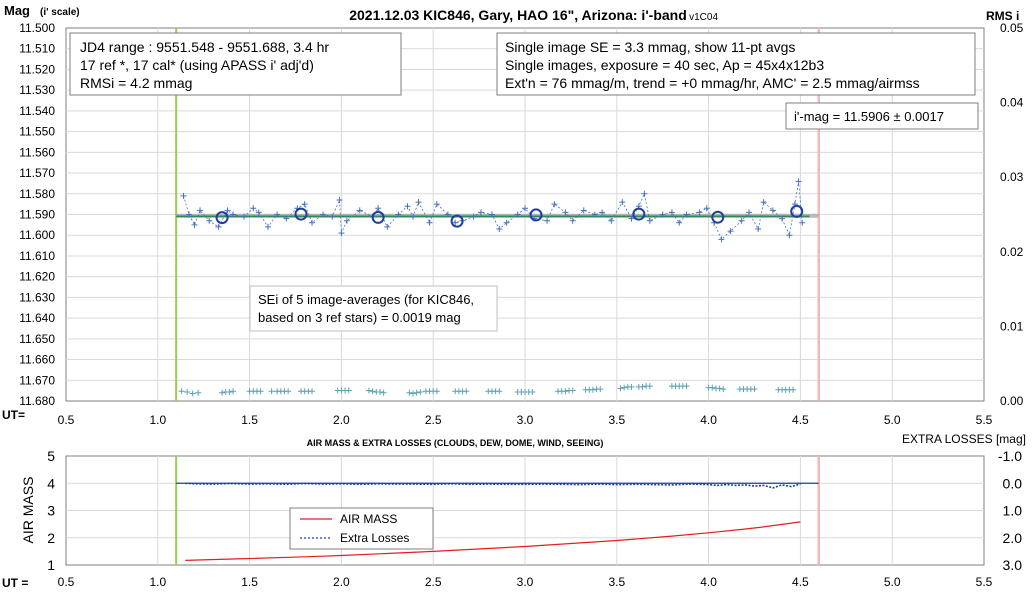  I want to click on bottom-x-tick-label: 5.5, so click(984, 582).